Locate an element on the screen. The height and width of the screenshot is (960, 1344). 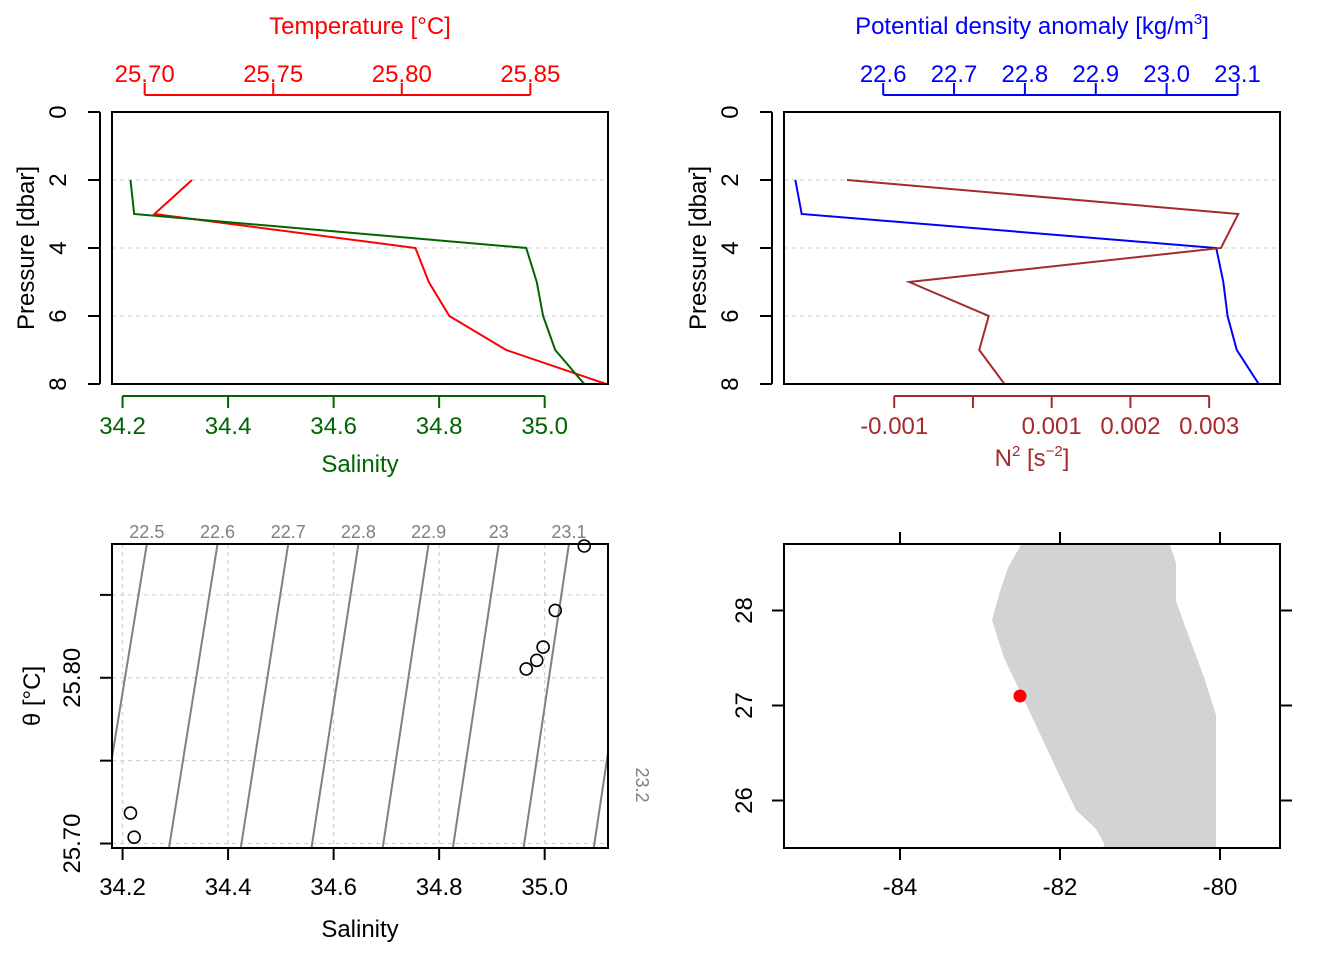
y-tick-label: 27 is located at coordinates (744, 705).